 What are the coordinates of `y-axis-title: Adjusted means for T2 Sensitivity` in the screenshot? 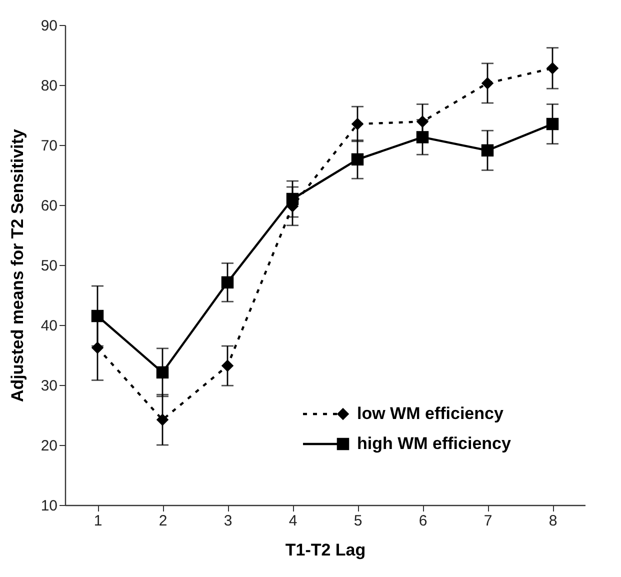 It's located at (17, 265).